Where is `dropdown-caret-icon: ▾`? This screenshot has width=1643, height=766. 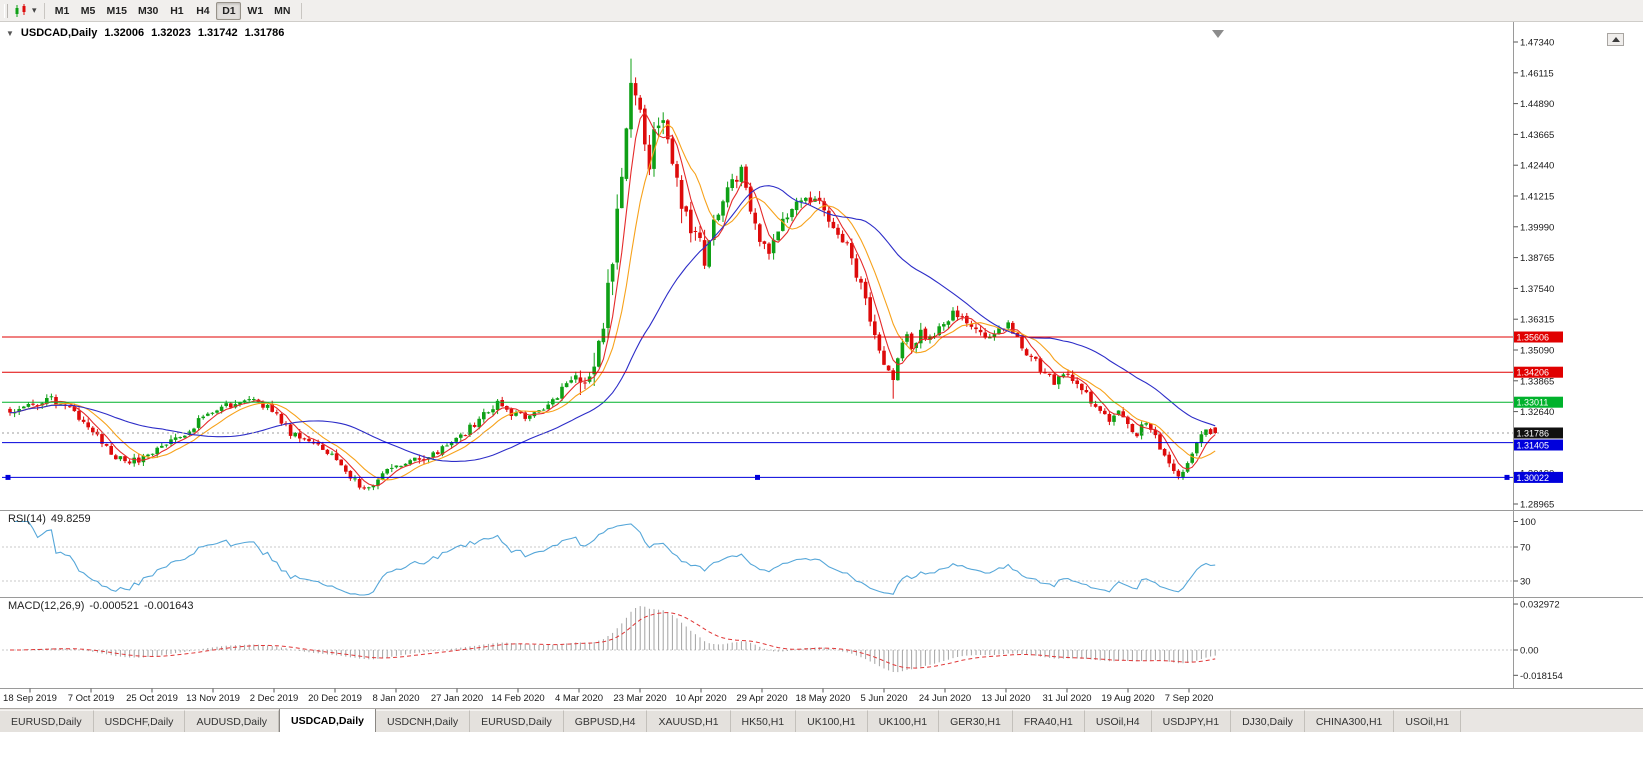
dropdown-caret-icon: ▾ is located at coordinates (34, 10).